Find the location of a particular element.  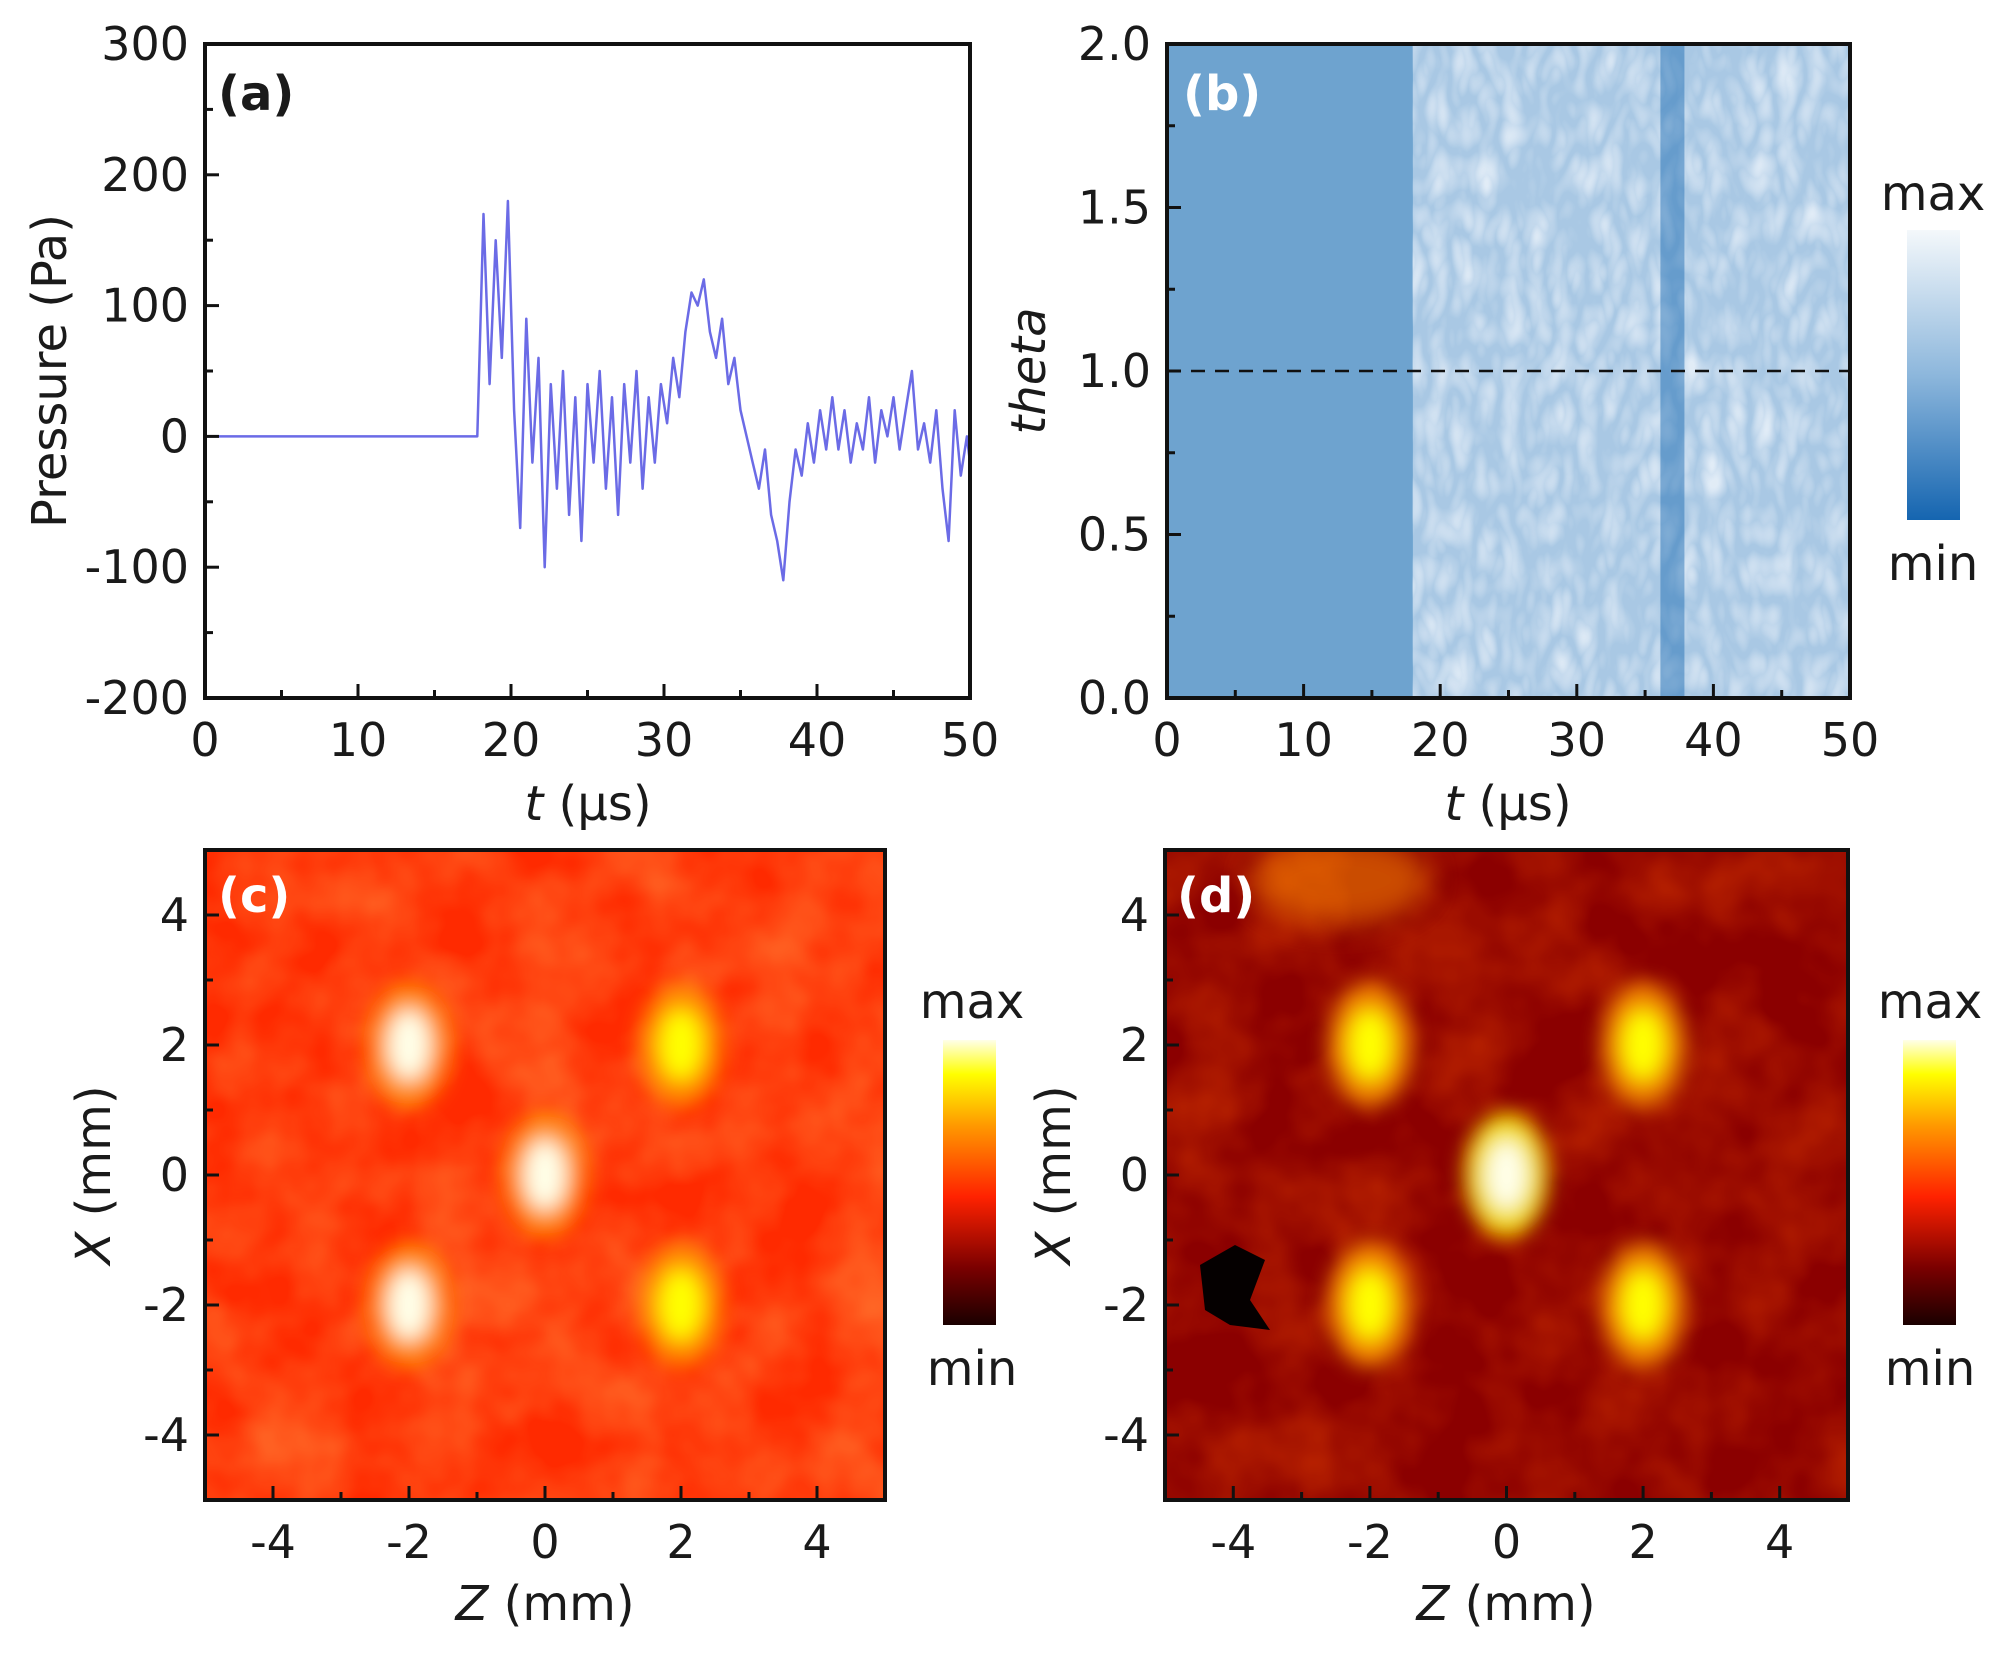

c-xtick-label: 4 is located at coordinates (816, 1542).